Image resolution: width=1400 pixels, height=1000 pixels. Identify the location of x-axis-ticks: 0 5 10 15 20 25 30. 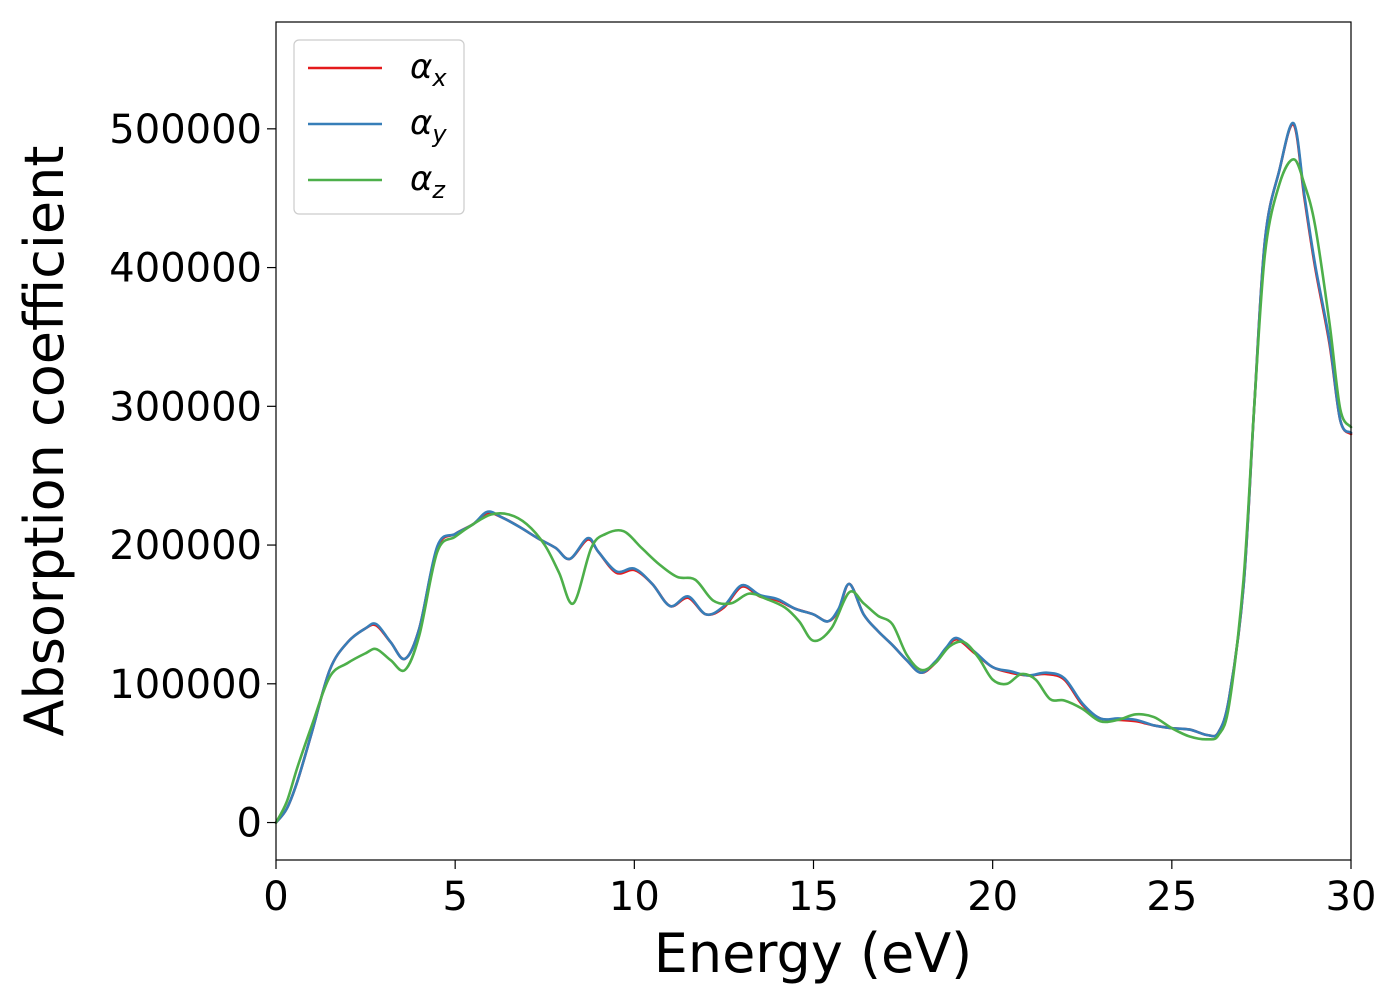
(819, 890).